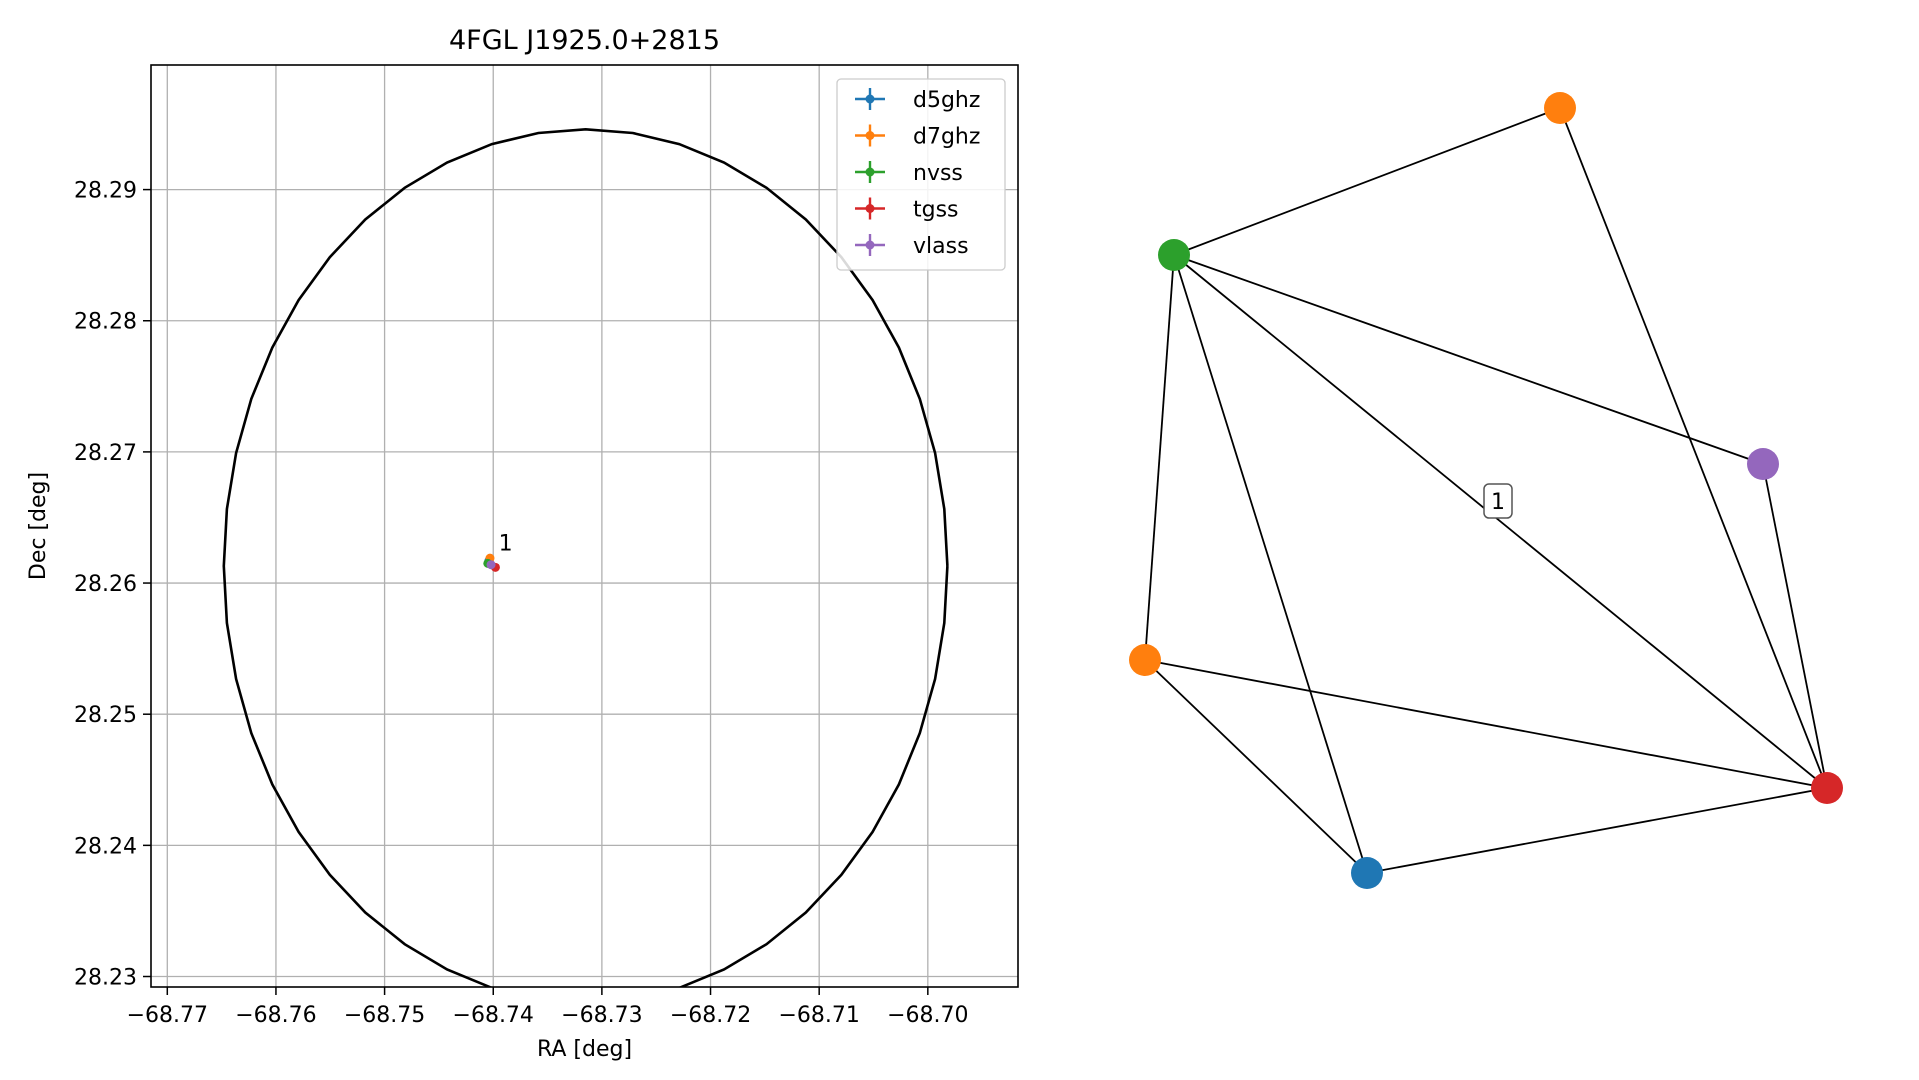  What do you see at coordinates (105, 715) in the screenshot?
I see `y-tick-label: 28.25` at bounding box center [105, 715].